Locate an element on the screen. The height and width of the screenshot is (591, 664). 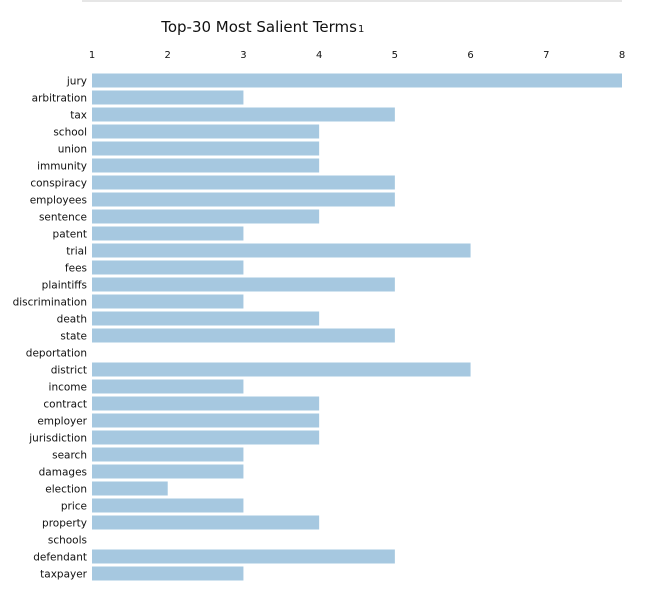
bar-state is located at coordinates (243, 335).